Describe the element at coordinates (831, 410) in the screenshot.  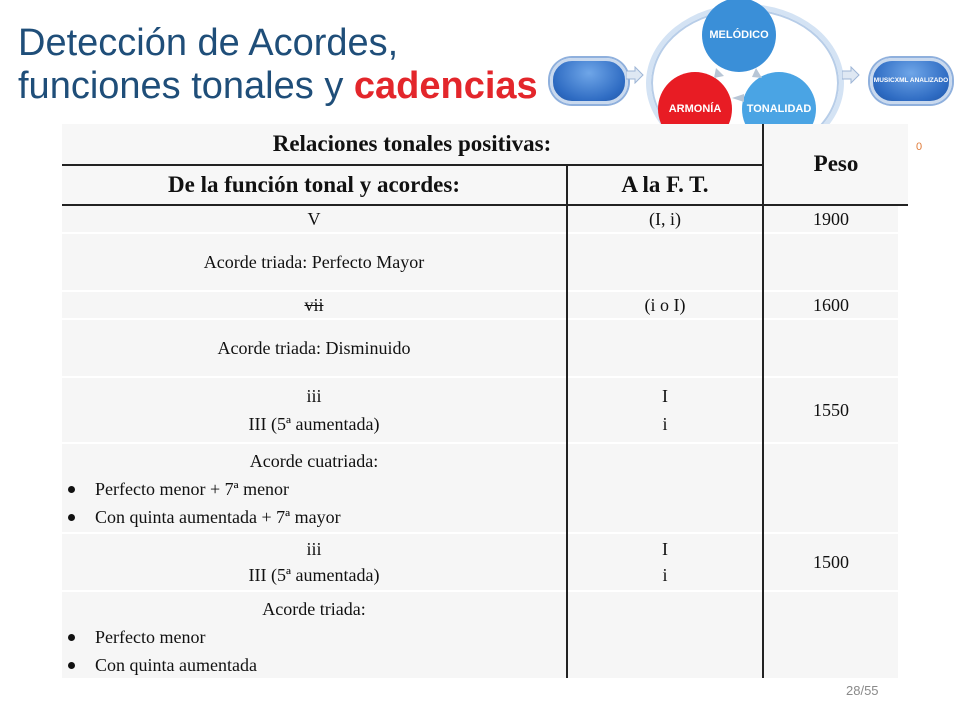
I see `table-cell: 1550` at that location.